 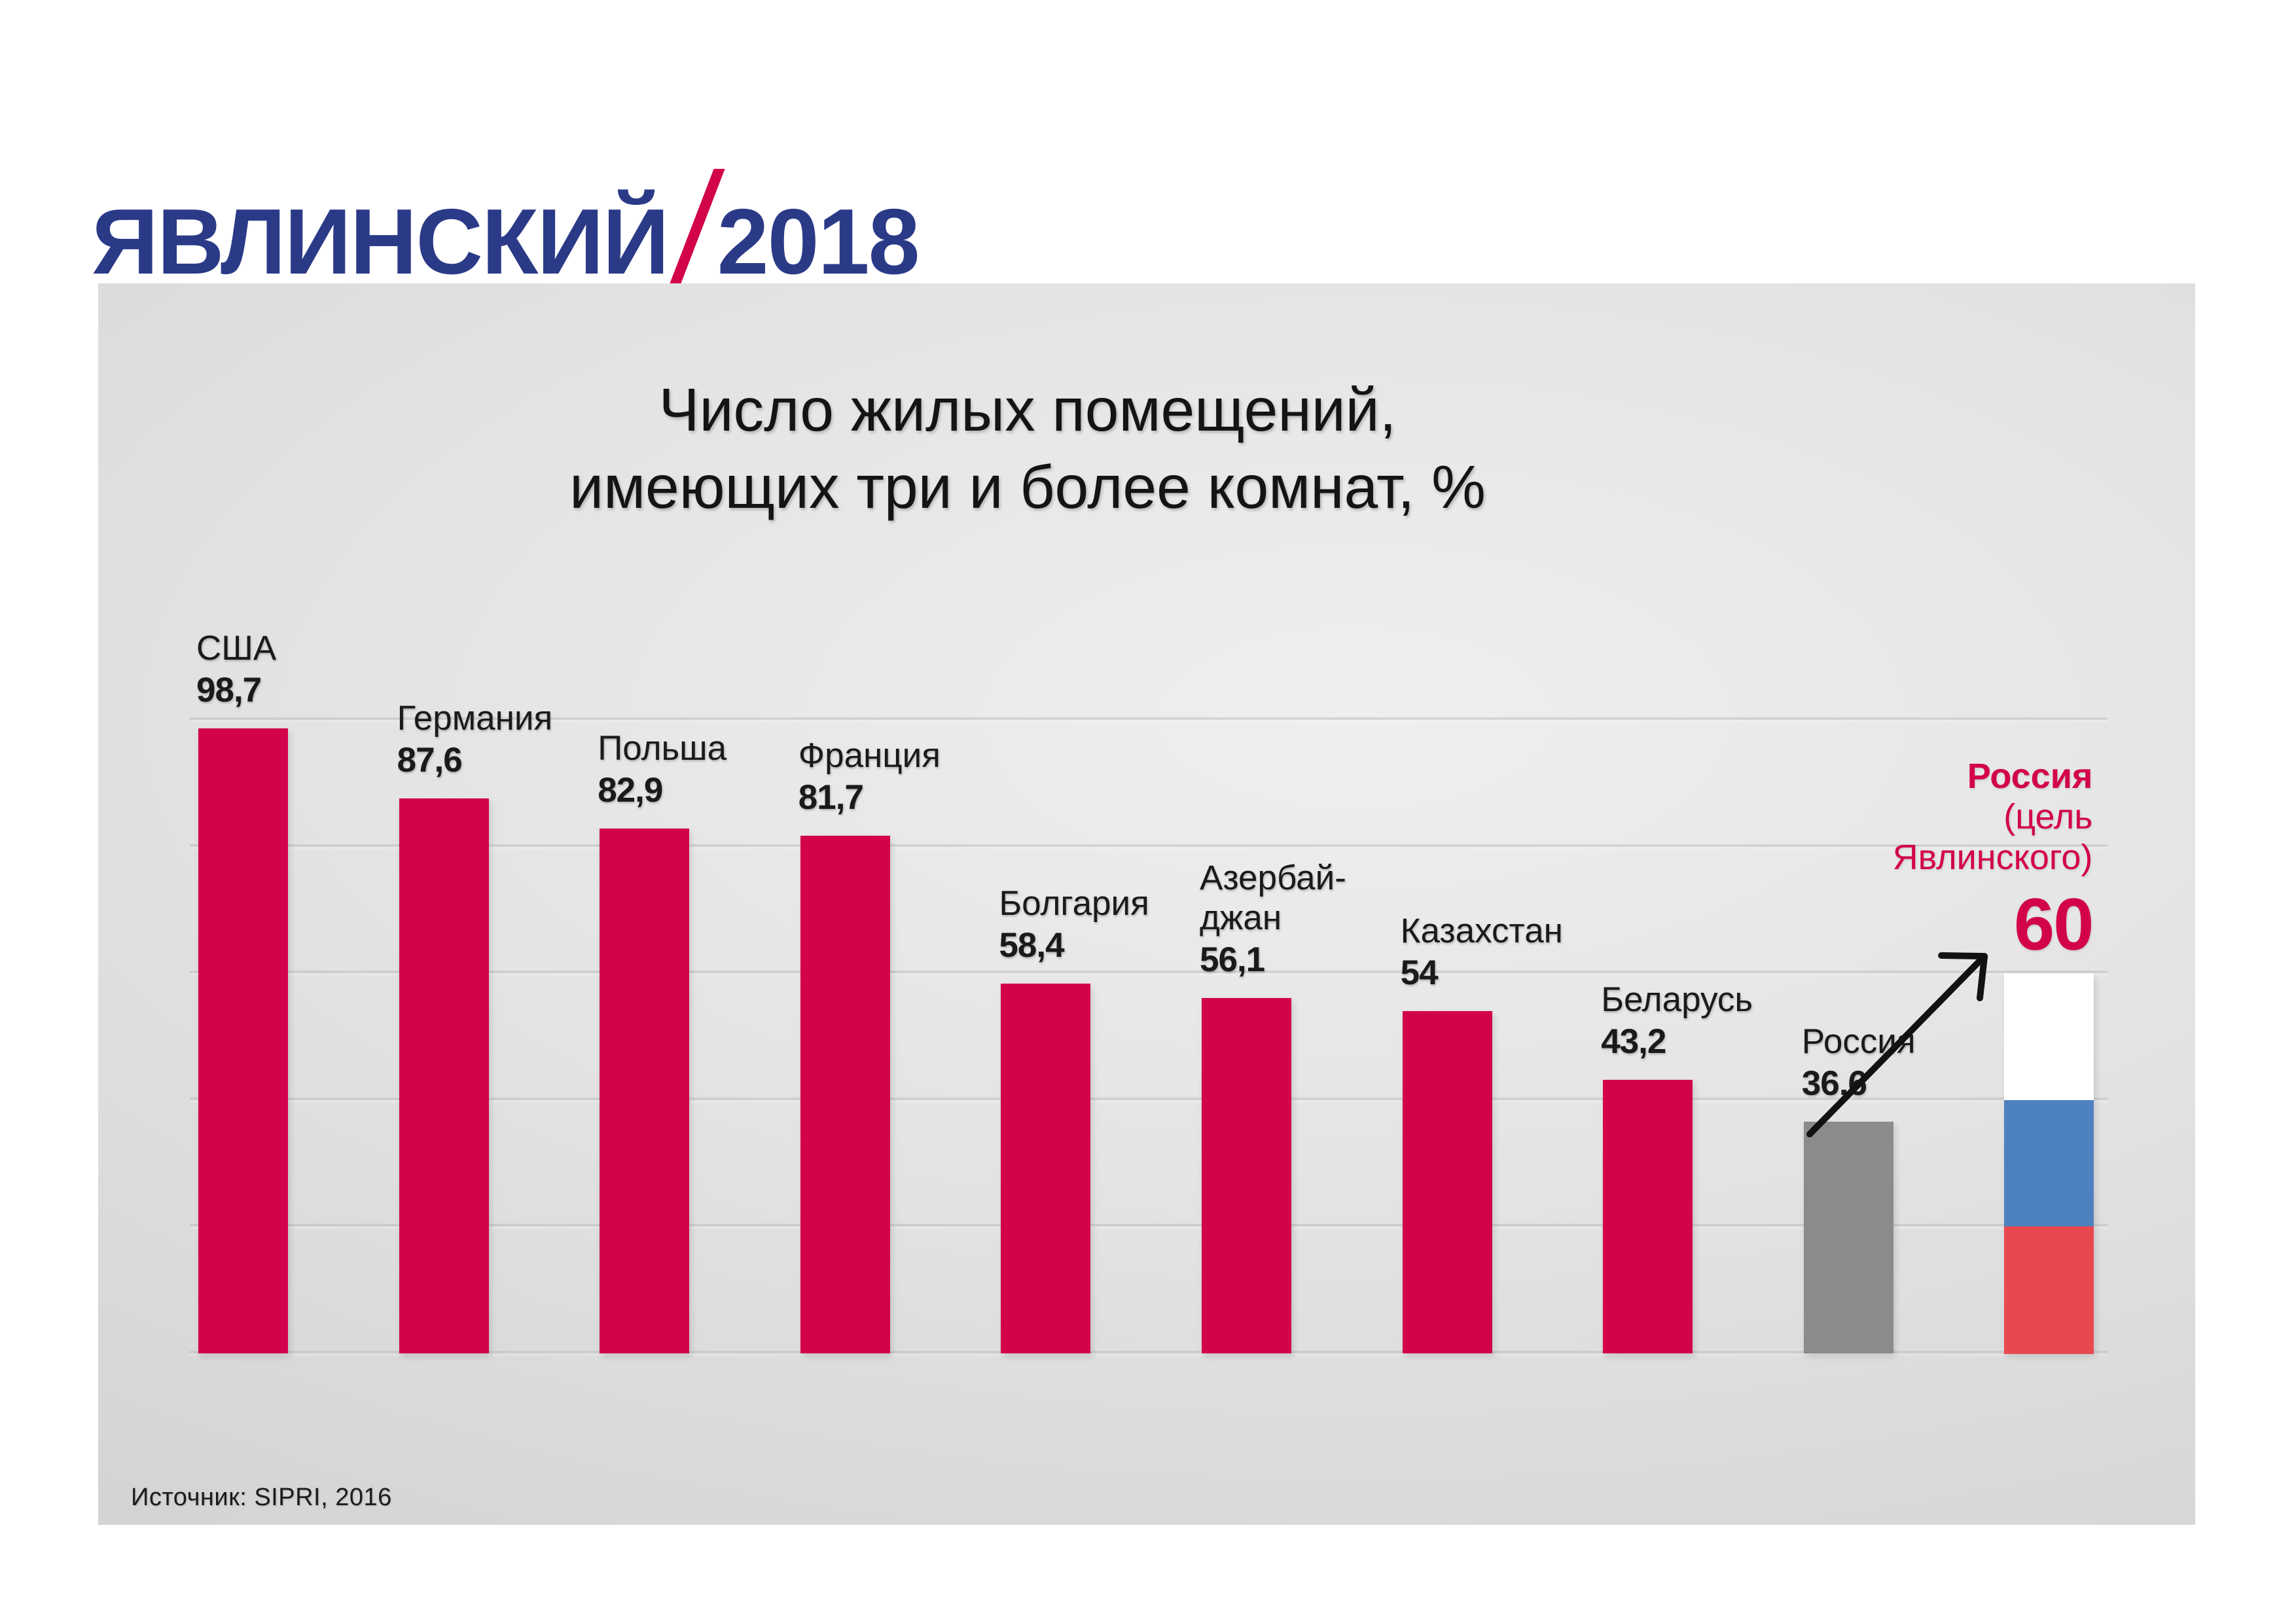 I want to click on country-name: Германия, so click(x=475, y=718).